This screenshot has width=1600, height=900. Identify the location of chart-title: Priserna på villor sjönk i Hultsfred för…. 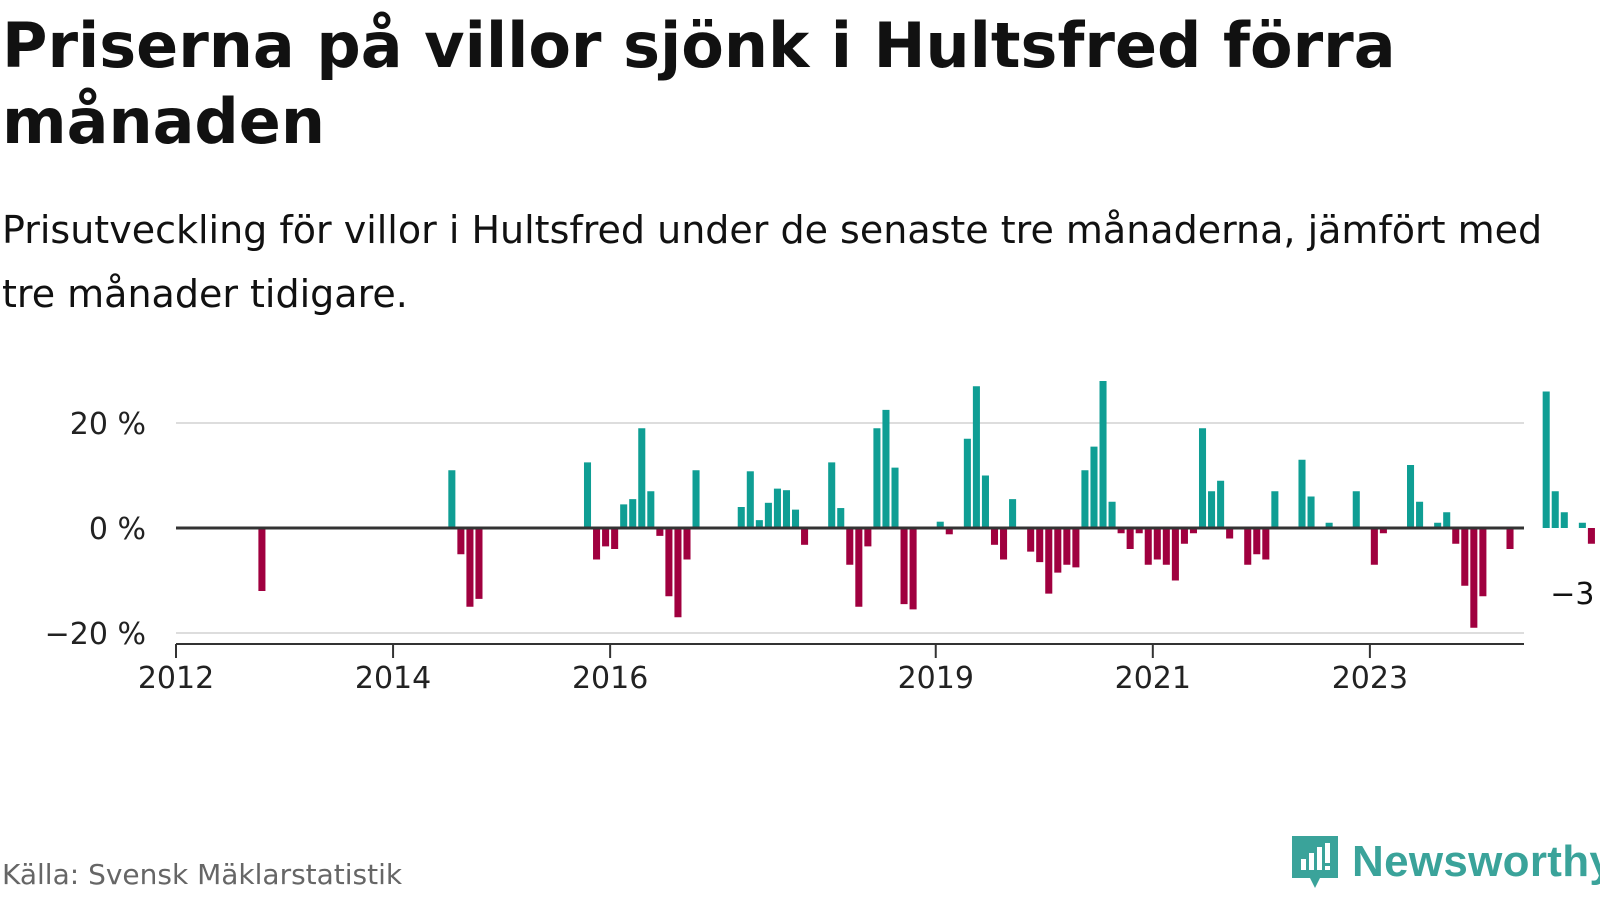
(699, 83).